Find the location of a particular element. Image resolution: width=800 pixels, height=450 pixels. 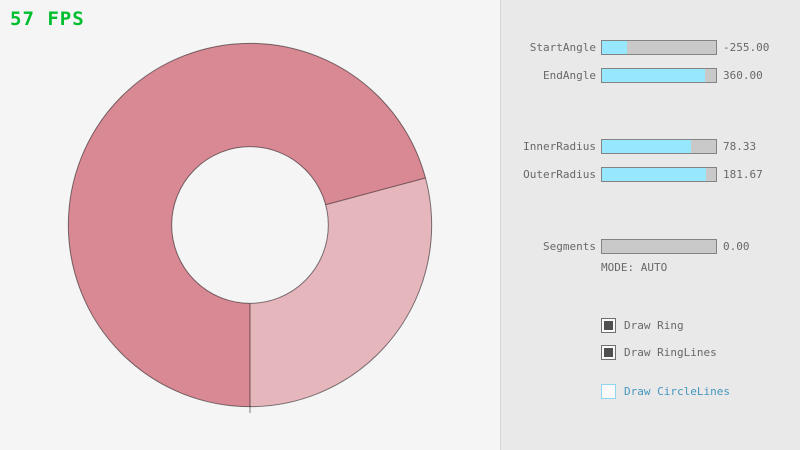

ring-light-sector is located at coordinates (341, 292).